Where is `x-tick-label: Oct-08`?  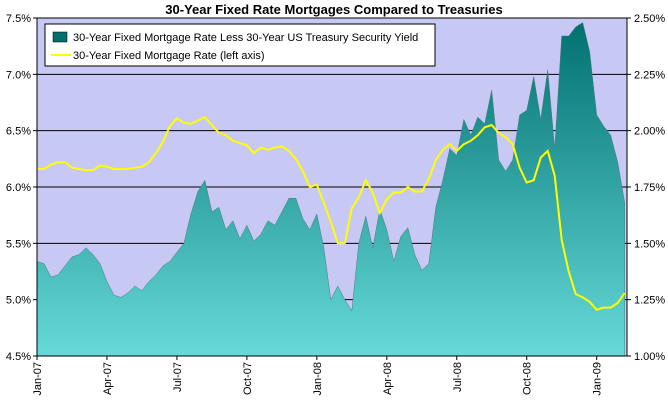 x-tick-label: Oct-08 is located at coordinates (528, 378).